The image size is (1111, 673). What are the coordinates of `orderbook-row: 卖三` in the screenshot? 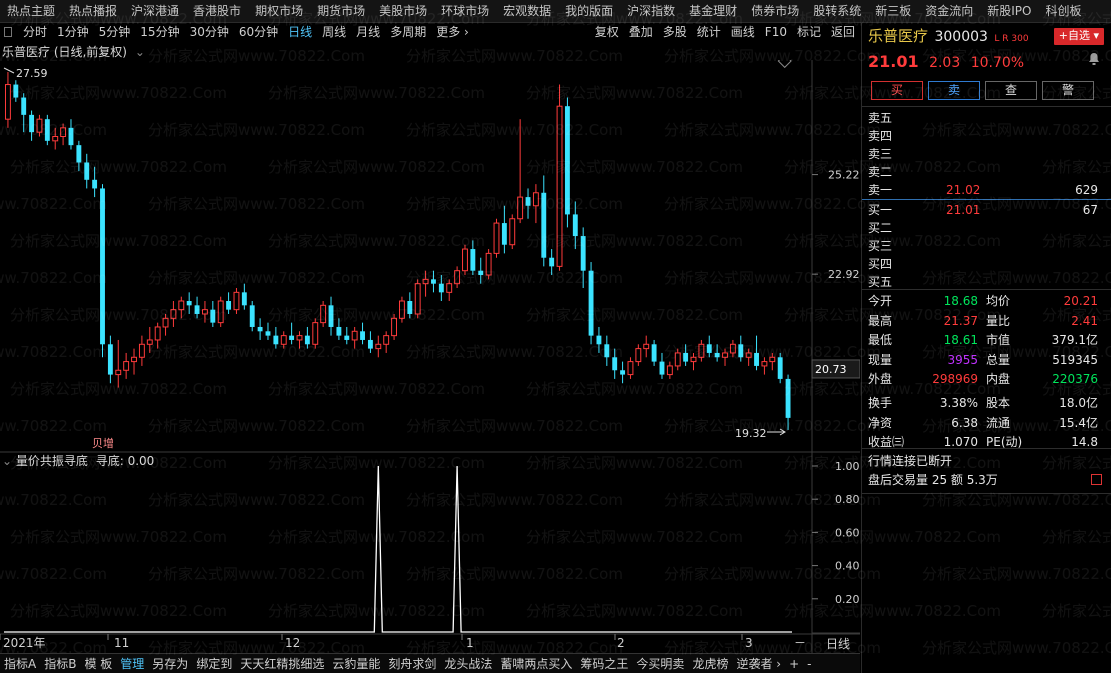 It's located at (986, 154).